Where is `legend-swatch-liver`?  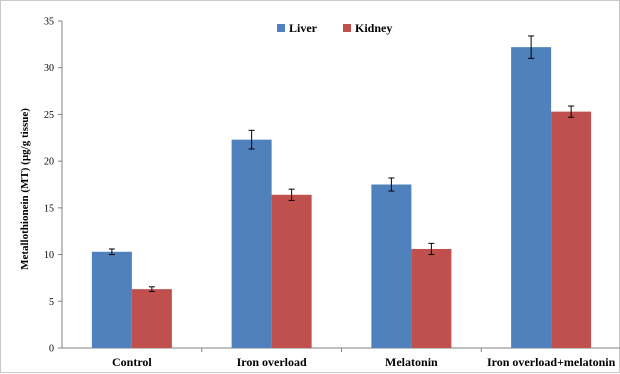 legend-swatch-liver is located at coordinates (281, 28).